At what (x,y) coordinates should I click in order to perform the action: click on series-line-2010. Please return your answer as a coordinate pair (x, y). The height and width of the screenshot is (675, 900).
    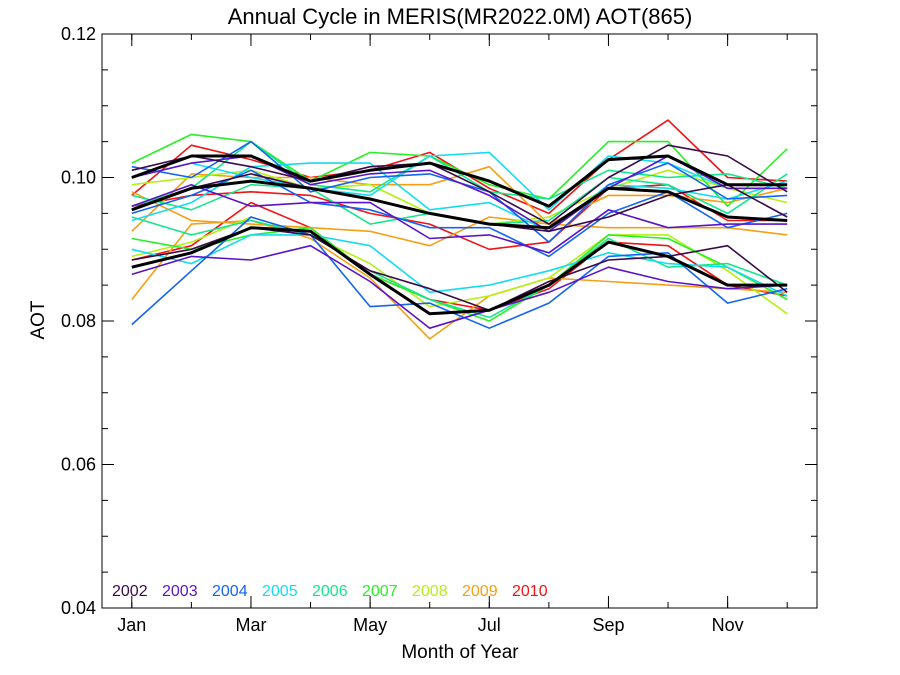
    Looking at the image, I should click on (459, 256).